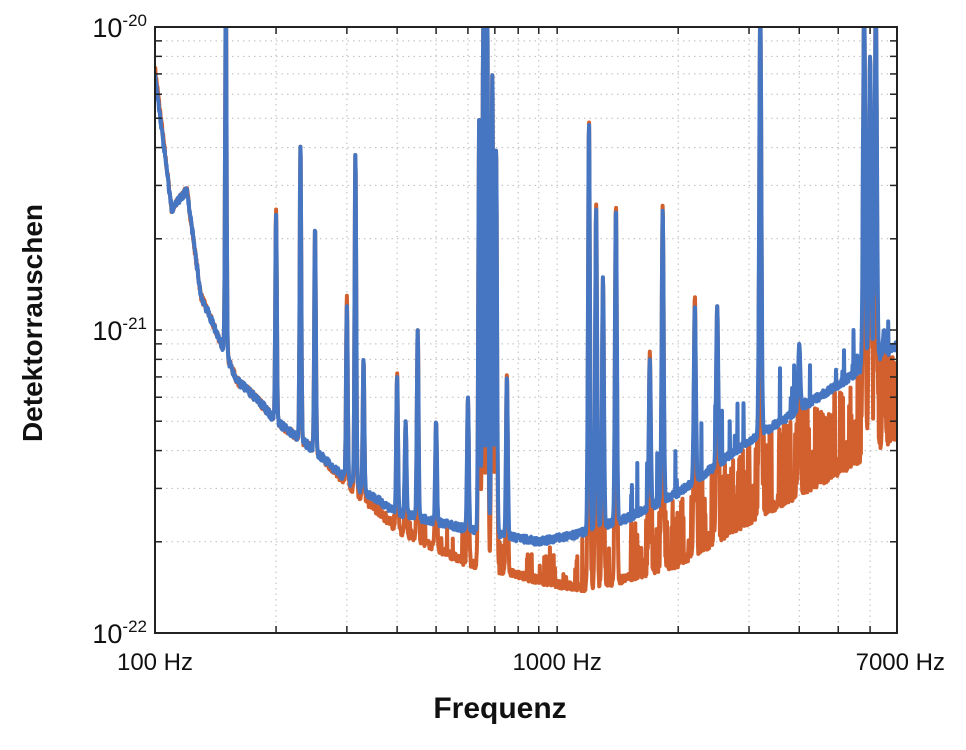  I want to click on x-tick-label: 7000 Hz, so click(900, 662).